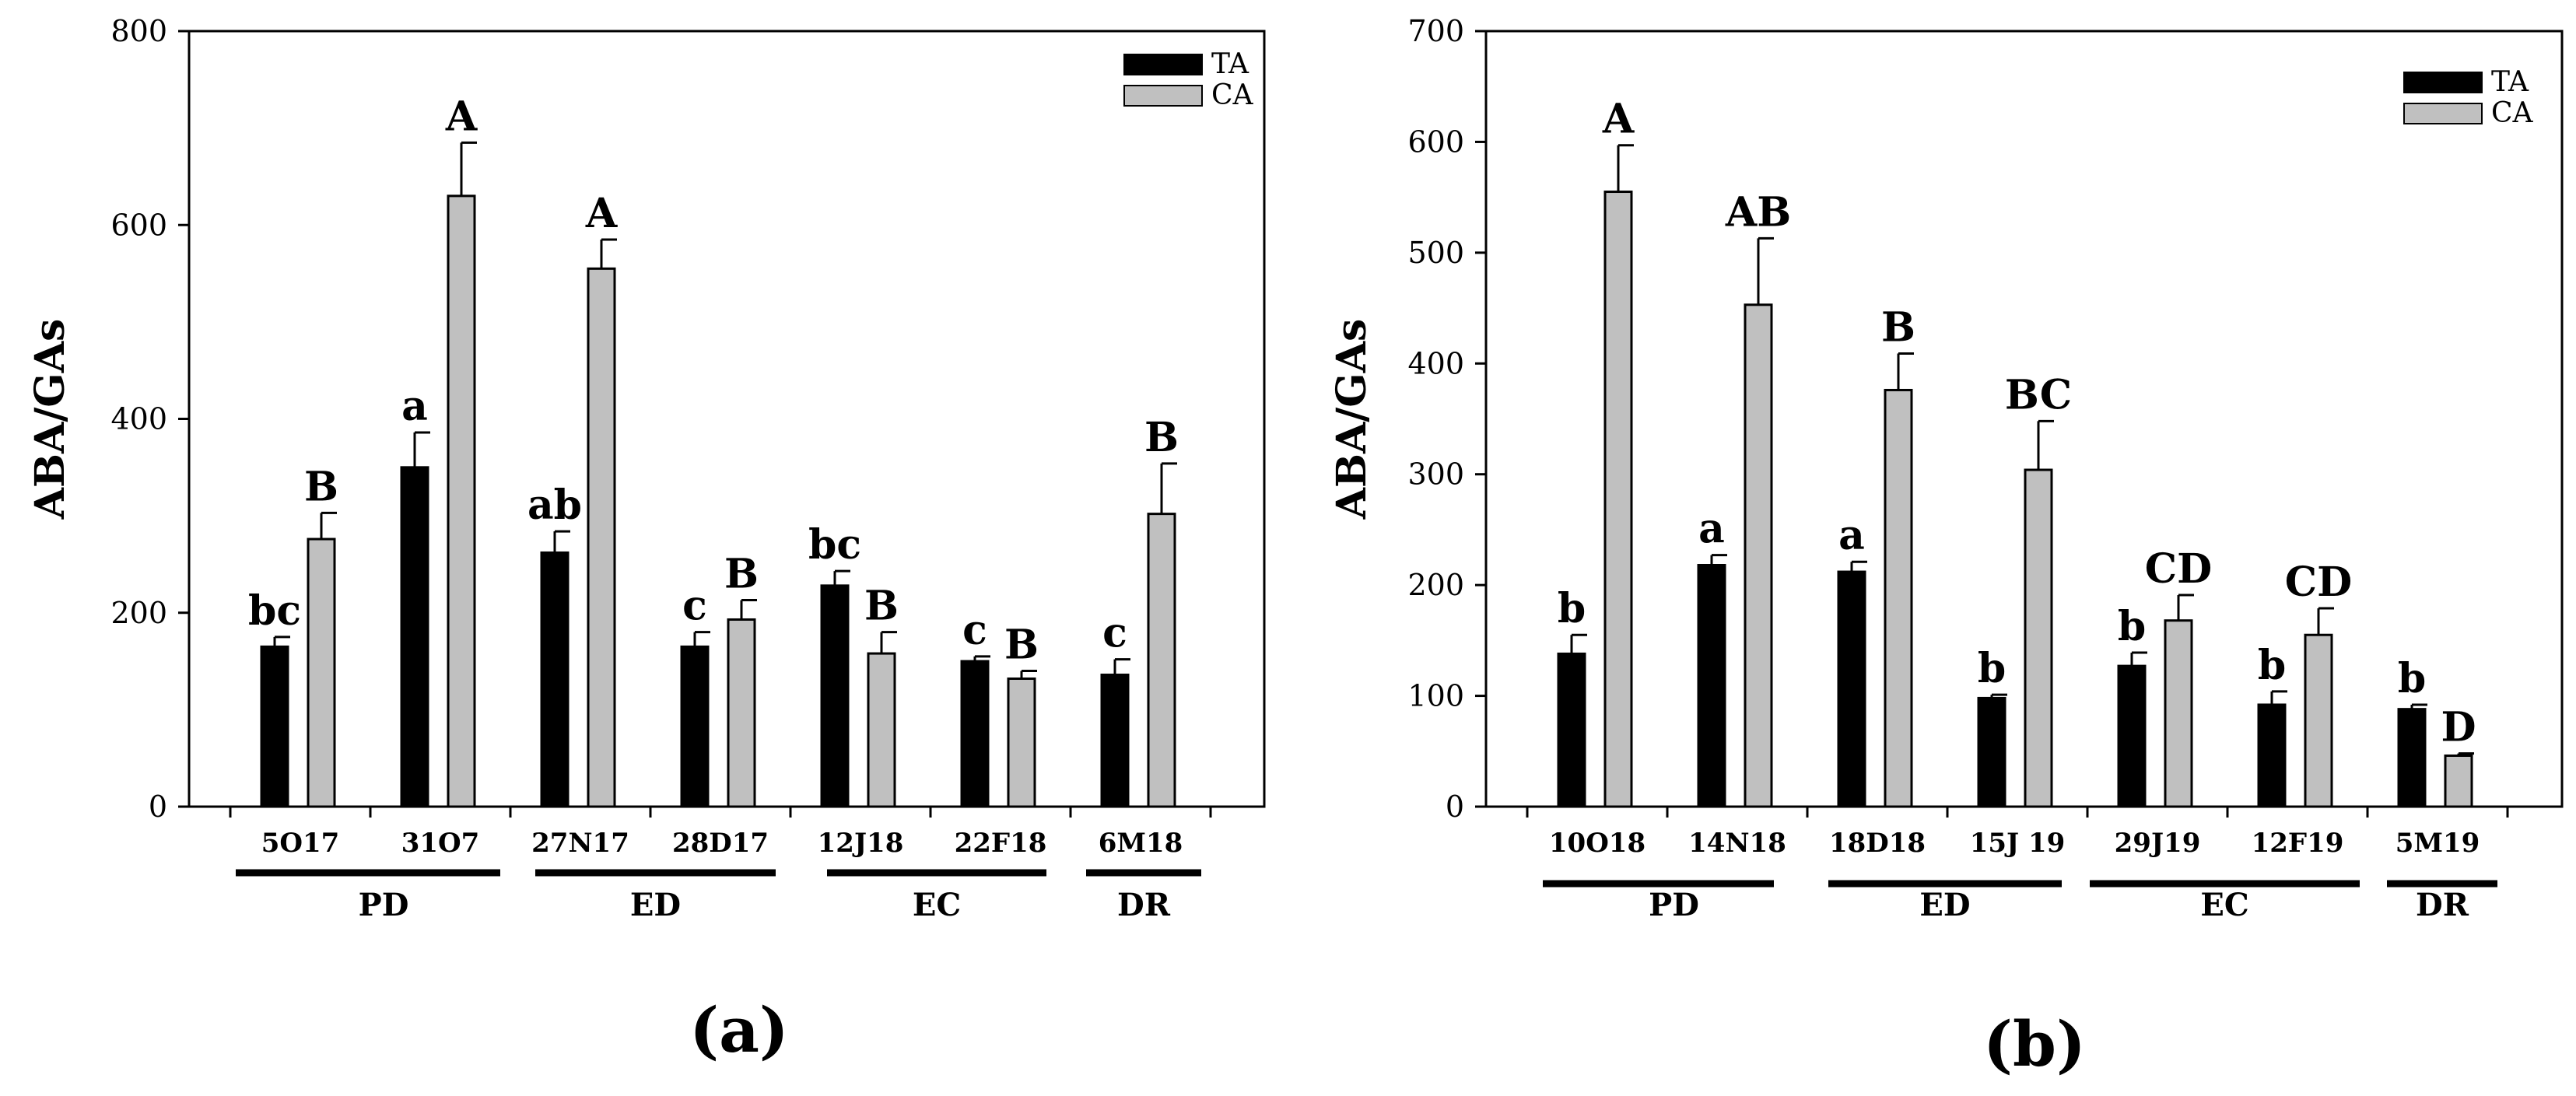 The image size is (2576, 1096). What do you see at coordinates (1435, 31) in the screenshot?
I see `y-tick-label: 700` at bounding box center [1435, 31].